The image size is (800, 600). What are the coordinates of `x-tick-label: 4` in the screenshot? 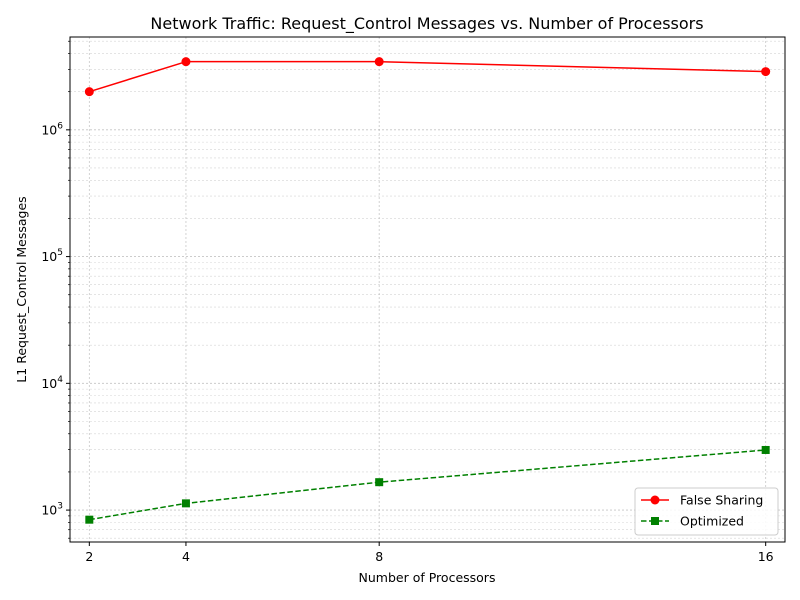 It's located at (186, 556).